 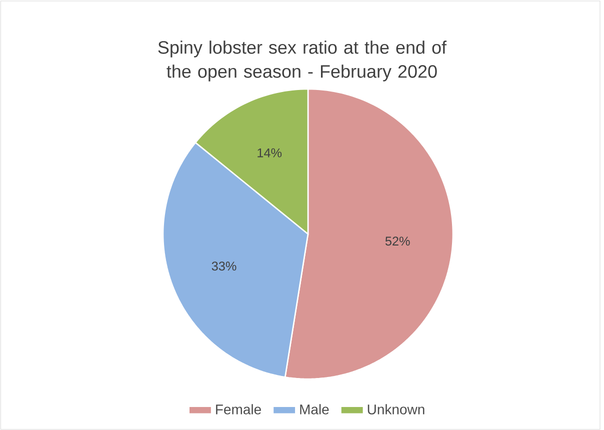 What do you see at coordinates (270, 153) in the screenshot?
I see `data-label: 14%` at bounding box center [270, 153].